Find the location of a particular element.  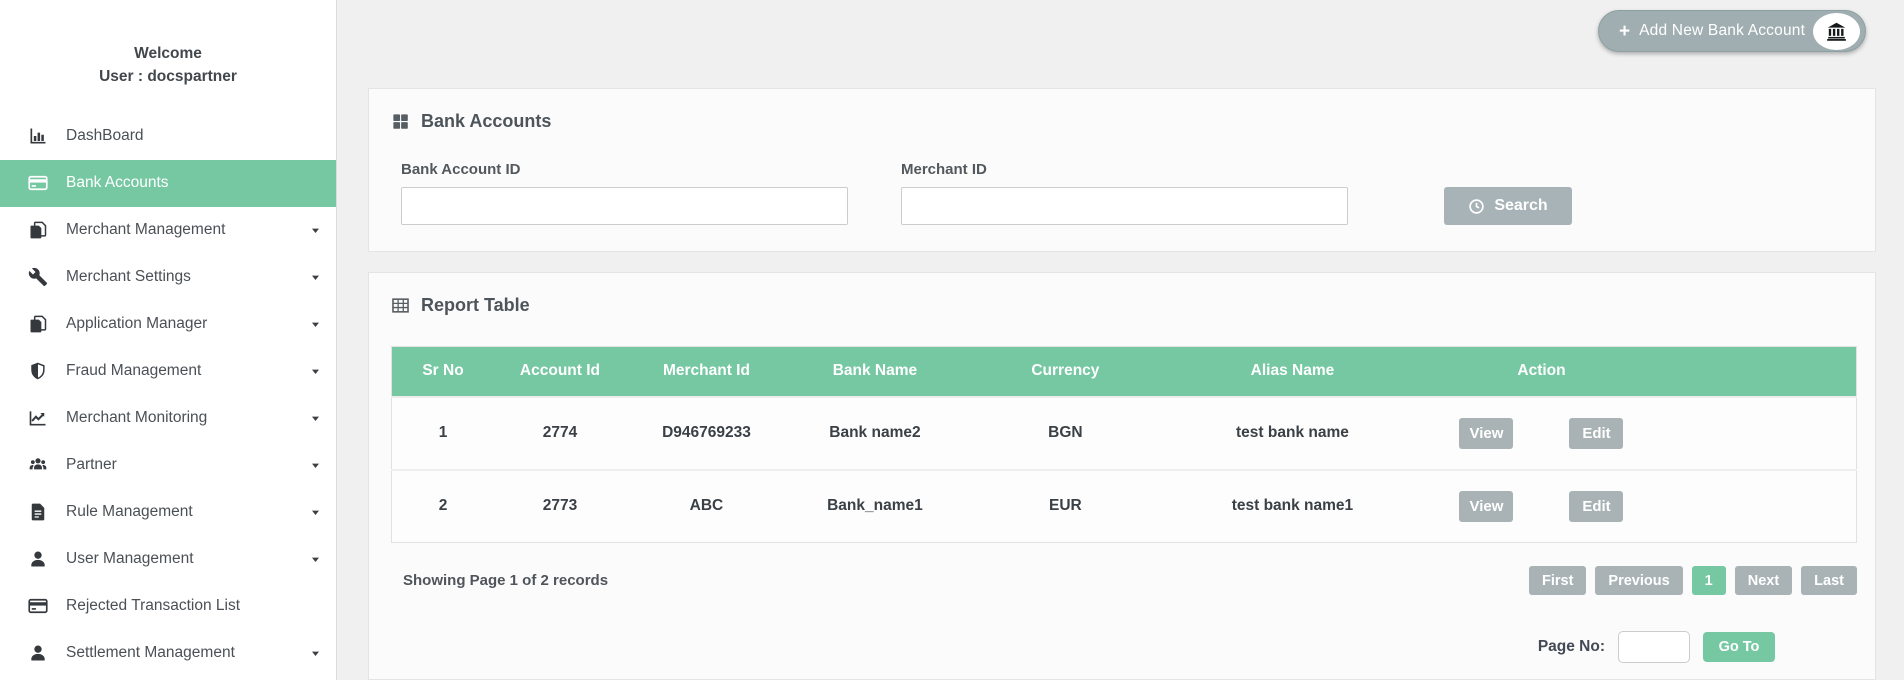

bank-account-id-field: Bank Account ID is located at coordinates (624, 193).